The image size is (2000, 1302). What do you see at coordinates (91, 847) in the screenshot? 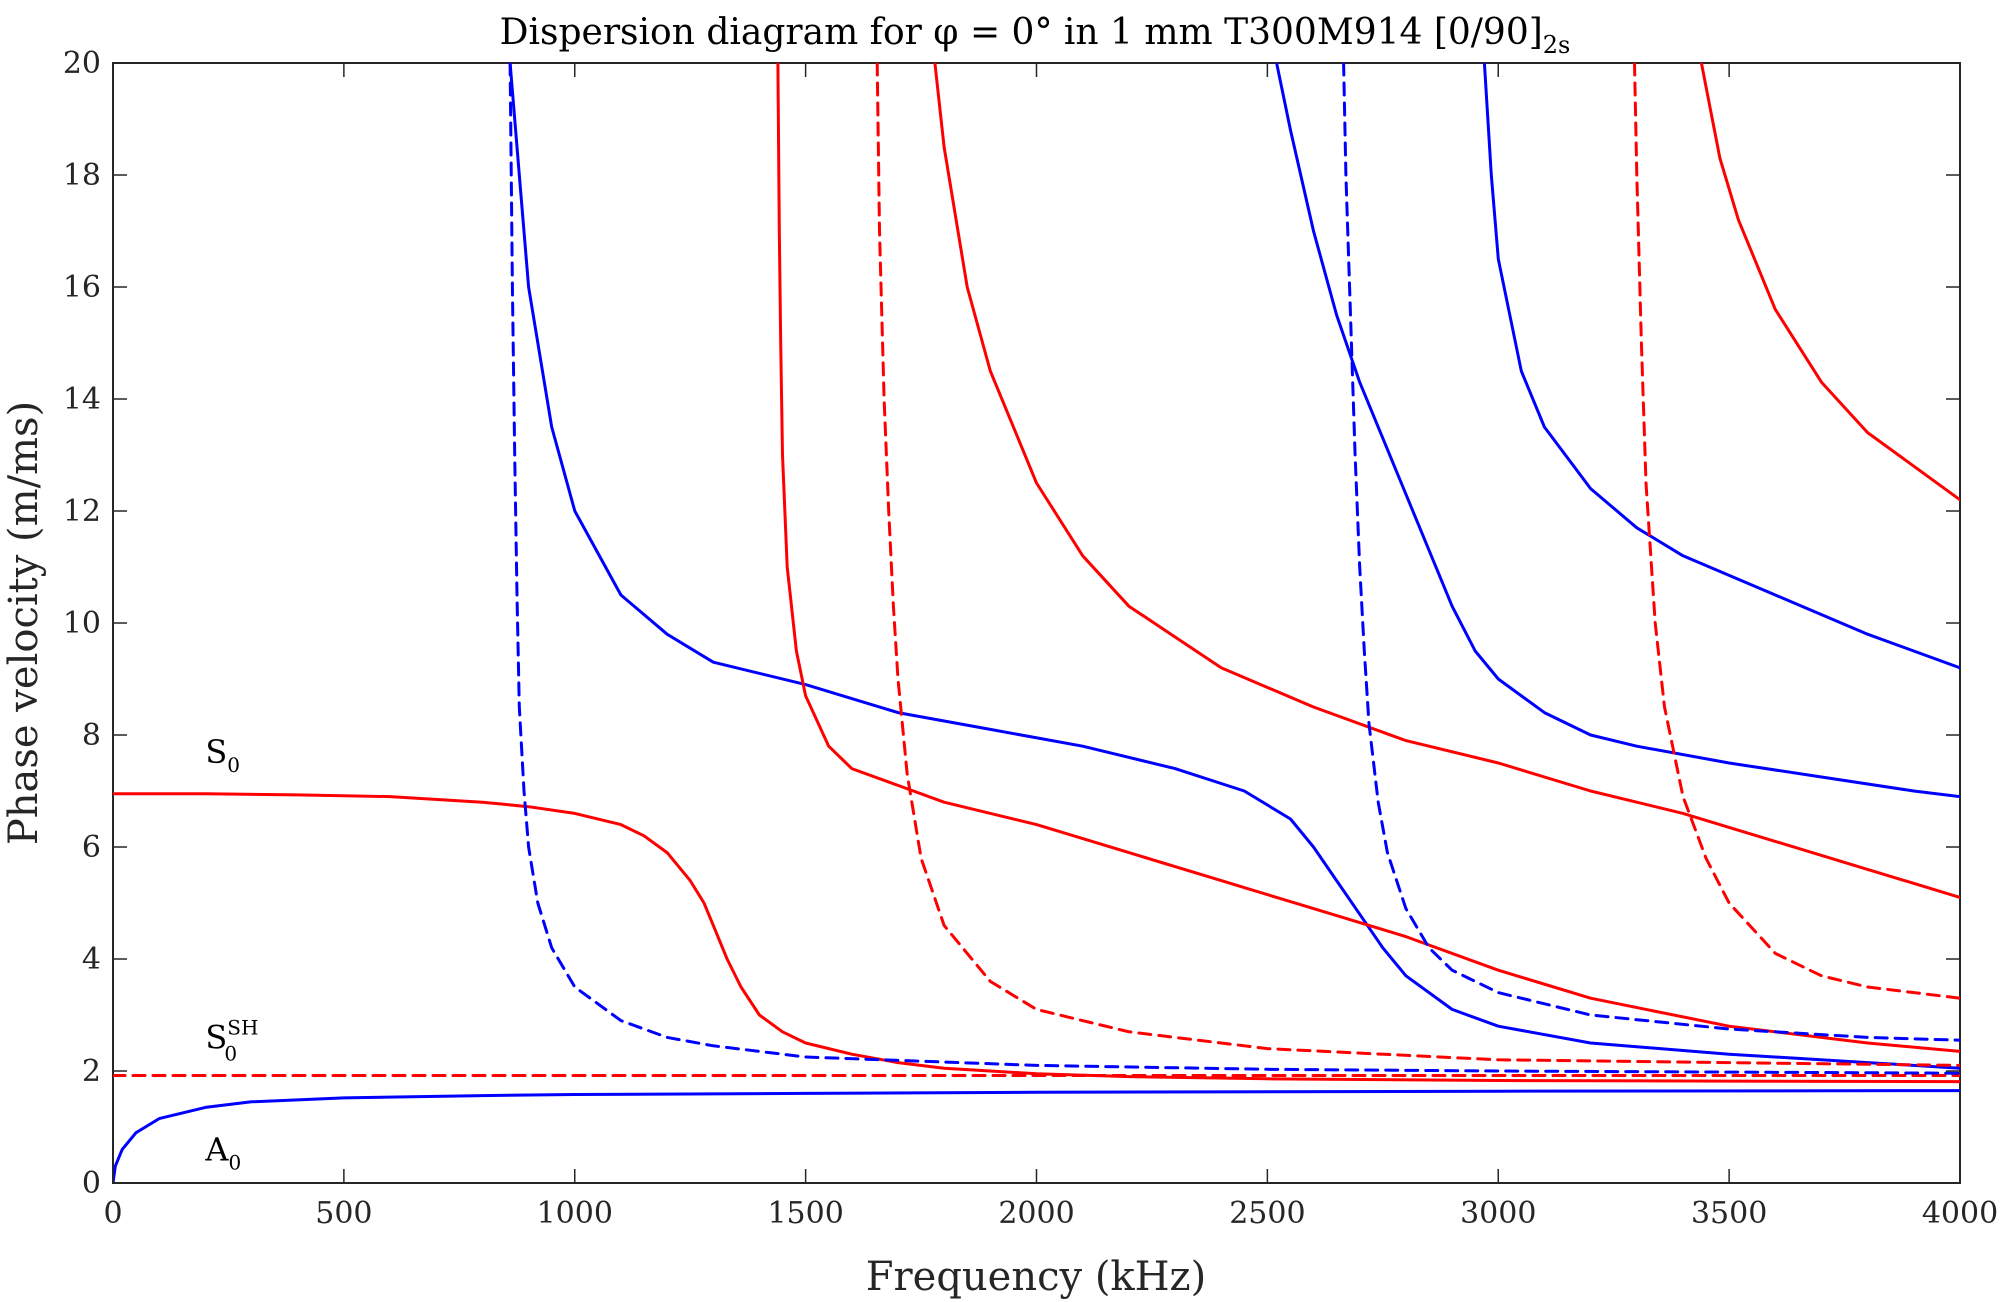
I see `y-tick-label: 6` at bounding box center [91, 847].